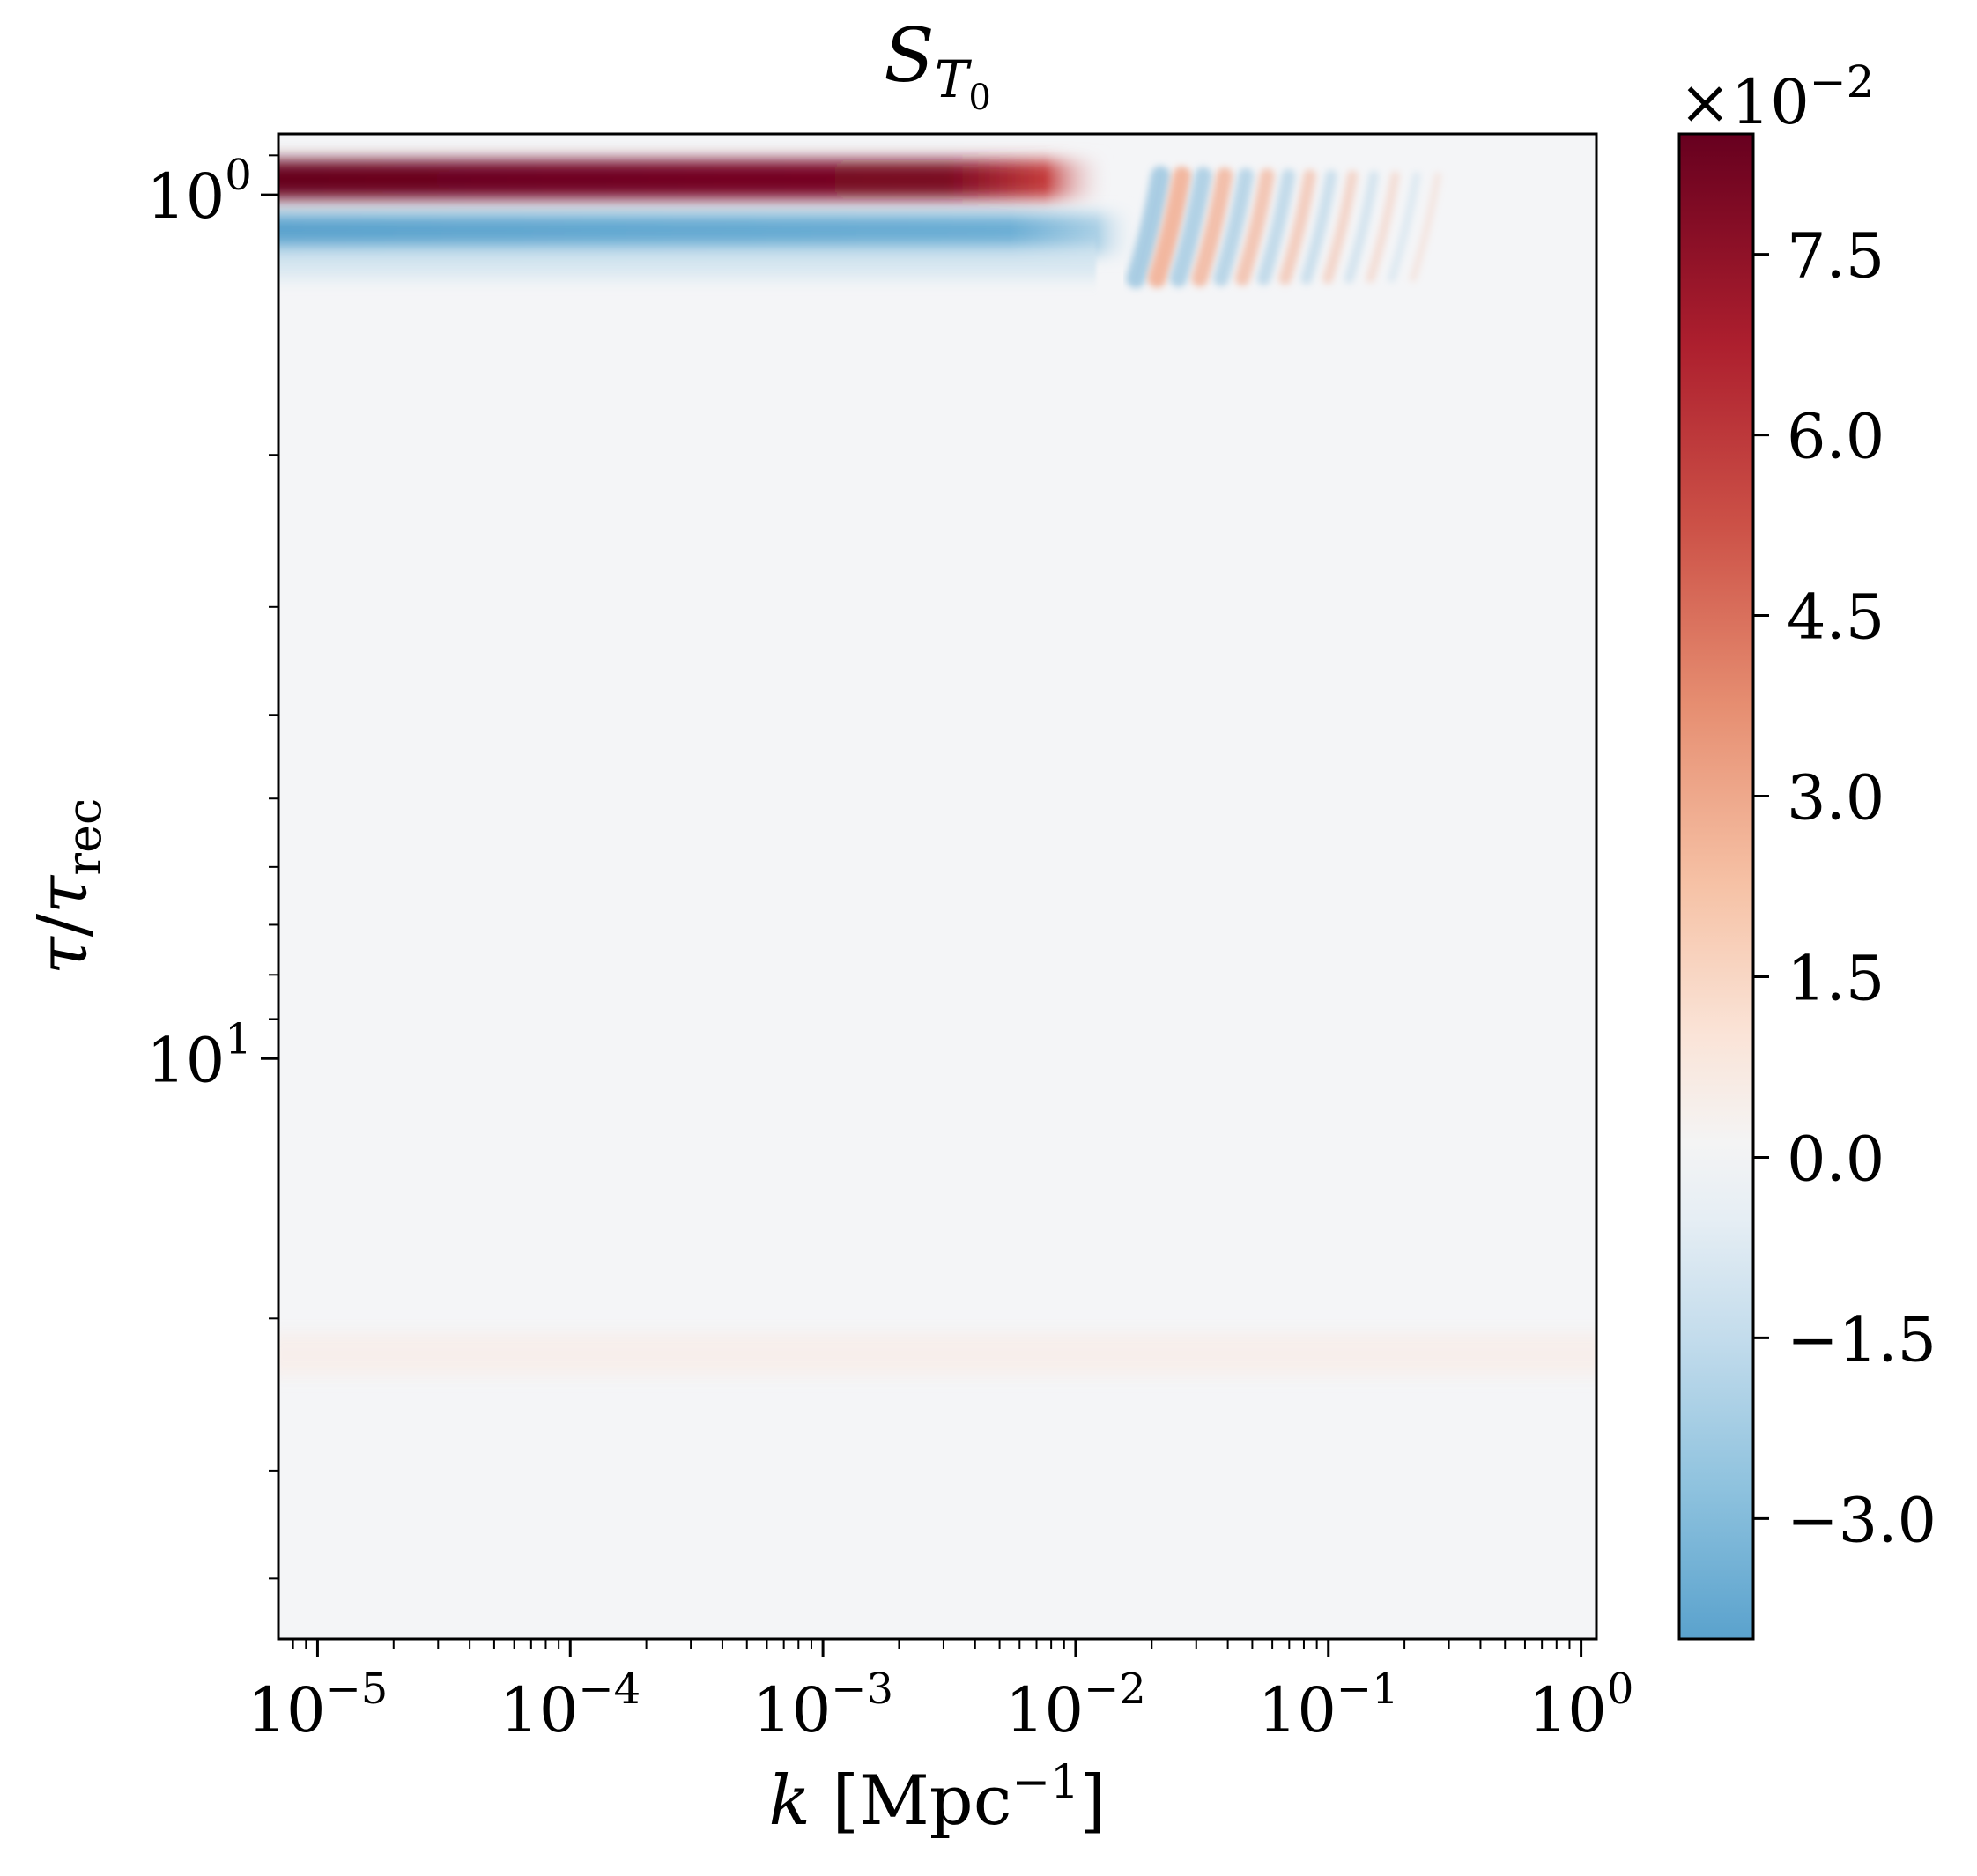 The width and height of the screenshot is (1977, 1876). What do you see at coordinates (938, 65) in the screenshot?
I see `chart-title: ST0` at bounding box center [938, 65].